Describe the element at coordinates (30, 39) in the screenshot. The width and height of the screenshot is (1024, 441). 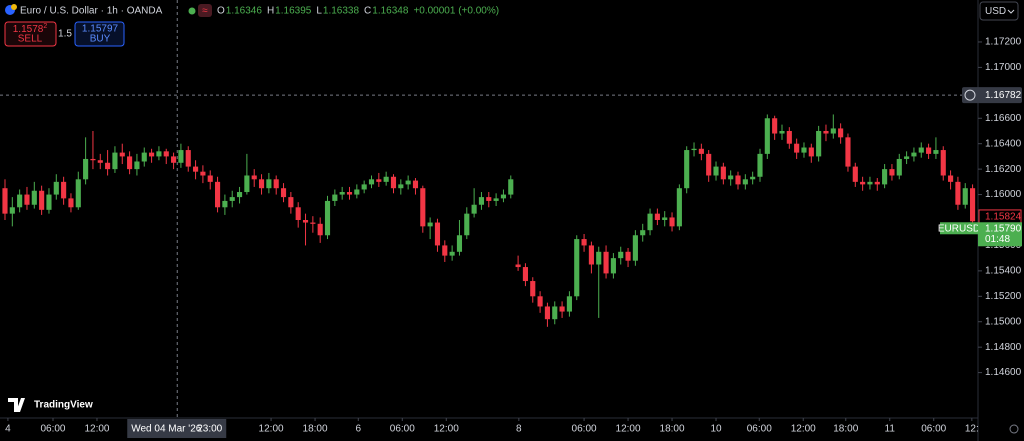
I see `sell-label: SELL` at that location.